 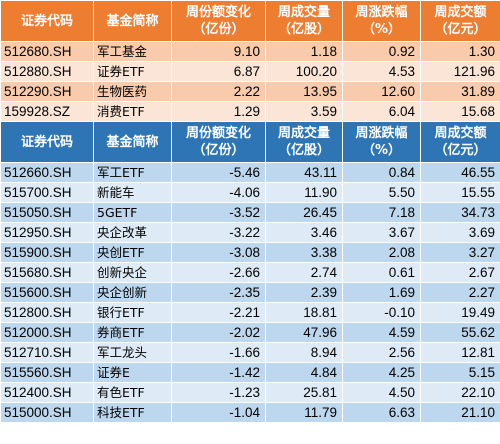 I want to click on cell-volume: 18.81, so click(x=304, y=312).